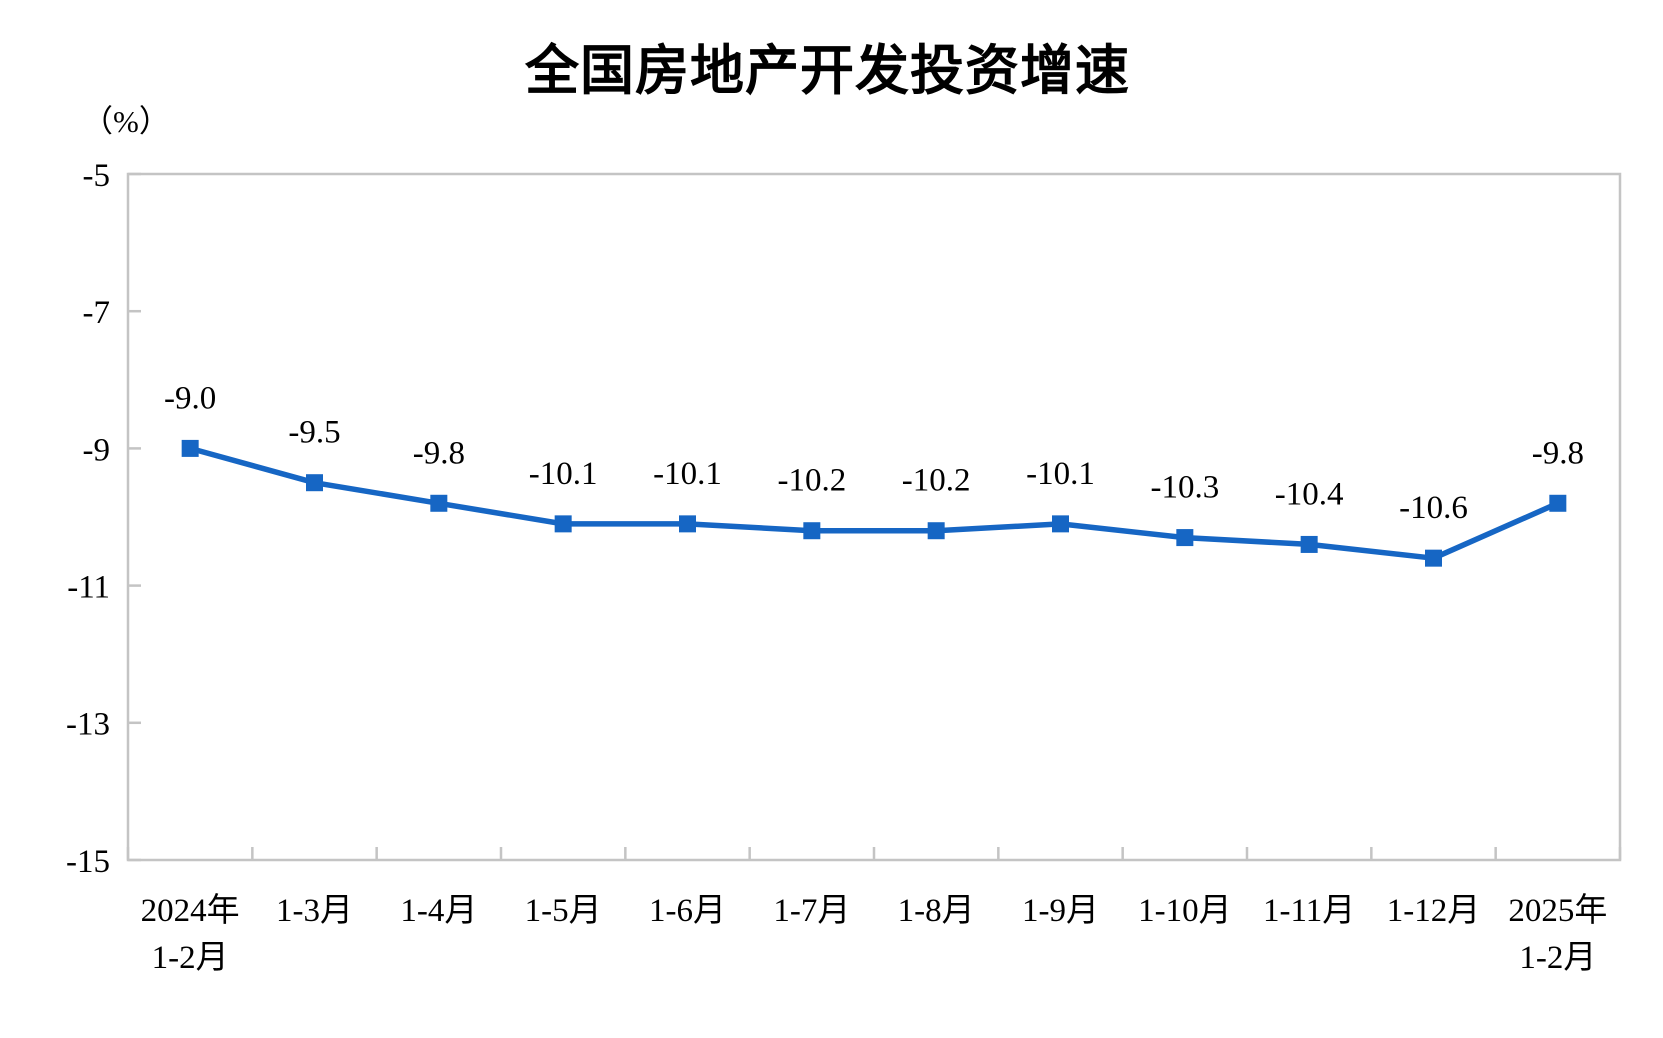 This screenshot has width=1663, height=1038. Describe the element at coordinates (563, 911) in the screenshot. I see `x-tick-label: 1-5月` at that location.